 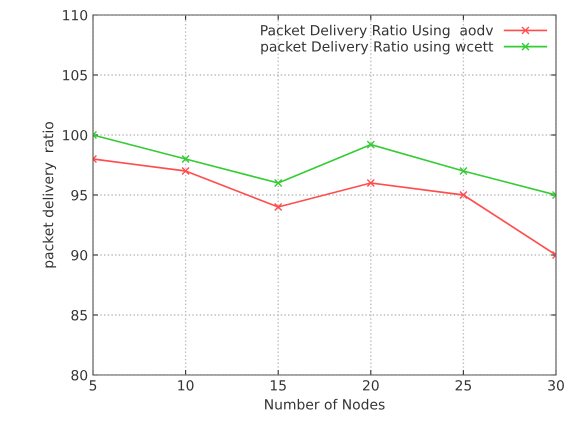 I want to click on x-tick-label: 30, so click(x=556, y=385).